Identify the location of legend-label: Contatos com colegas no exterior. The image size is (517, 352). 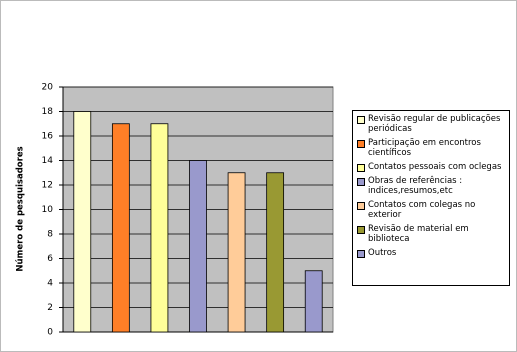
(422, 210).